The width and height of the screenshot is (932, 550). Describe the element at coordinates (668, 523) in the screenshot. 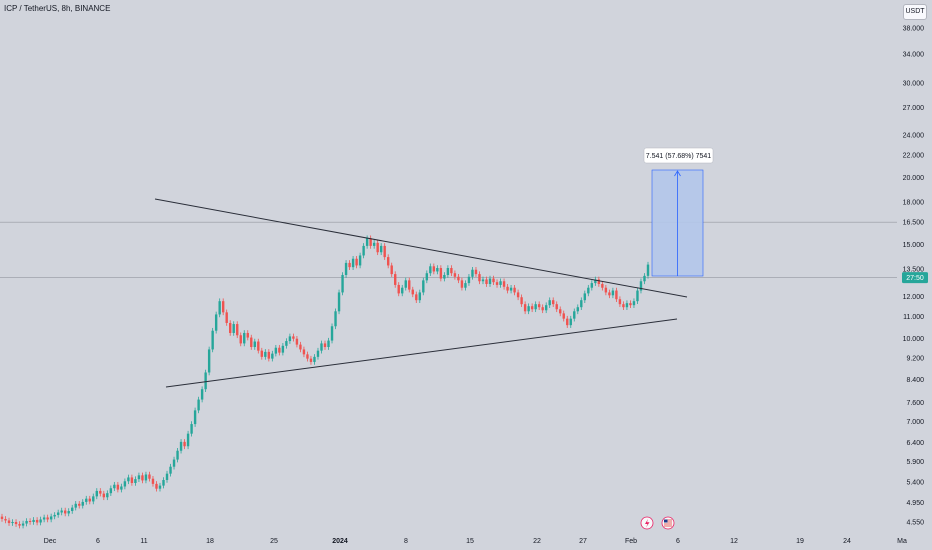

I see `us-flag-event-icon` at that location.